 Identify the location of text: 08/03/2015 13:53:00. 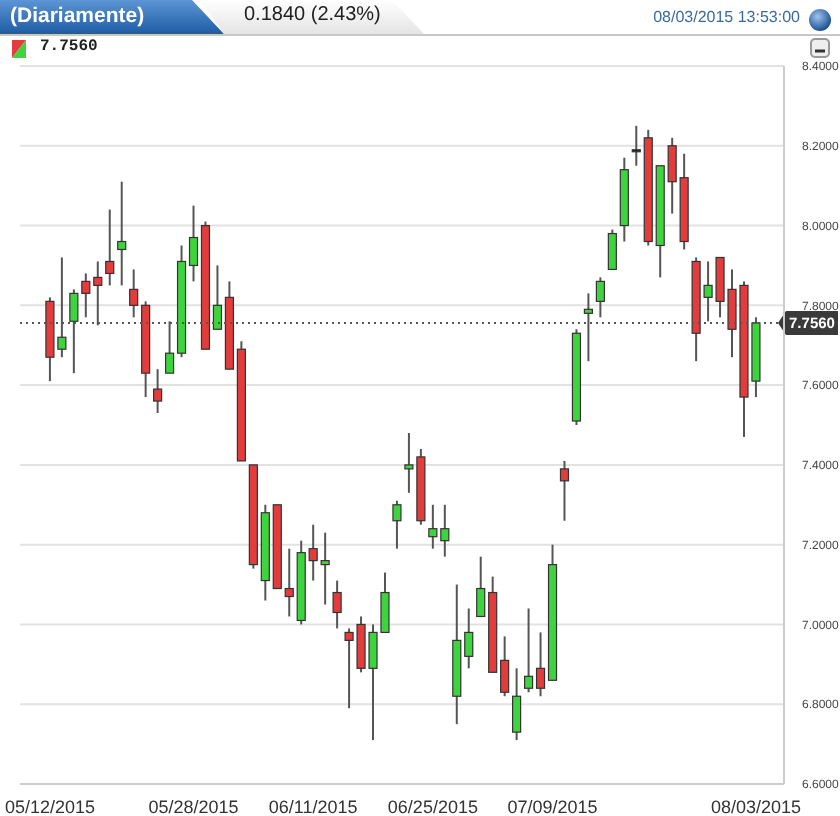
(726, 17).